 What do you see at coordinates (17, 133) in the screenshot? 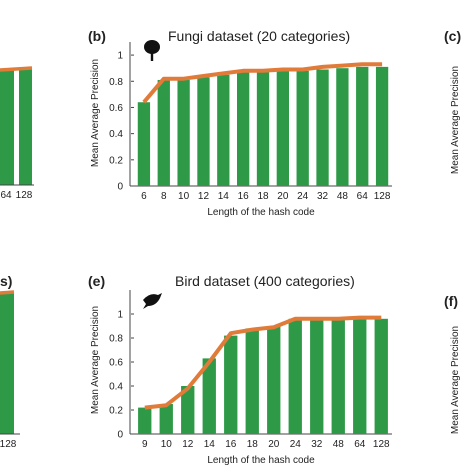
I see `panel-a-fragment: 64 128` at bounding box center [17, 133].